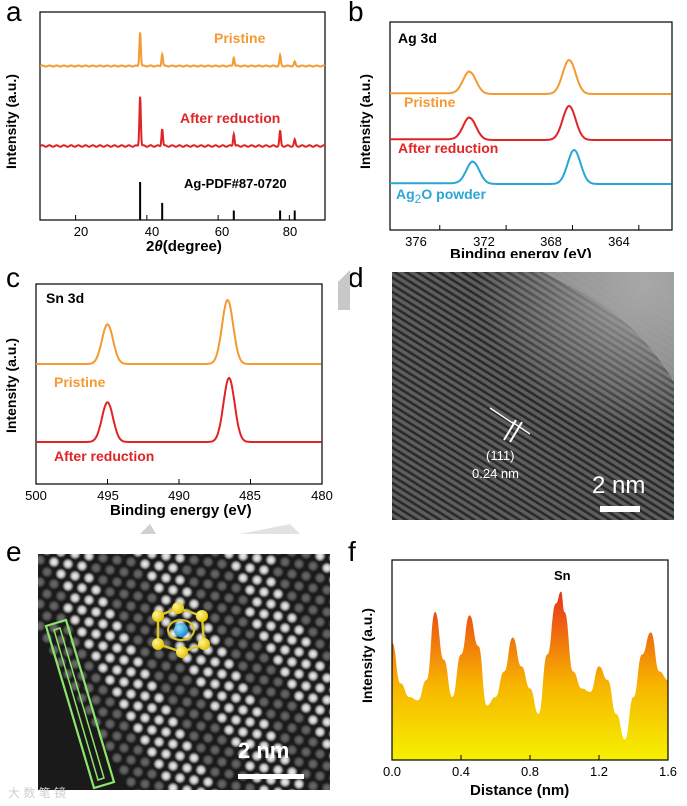 The width and height of the screenshot is (687, 806). I want to click on hrtem-image: (111) 0.24 nm 2 nm, so click(533, 396).